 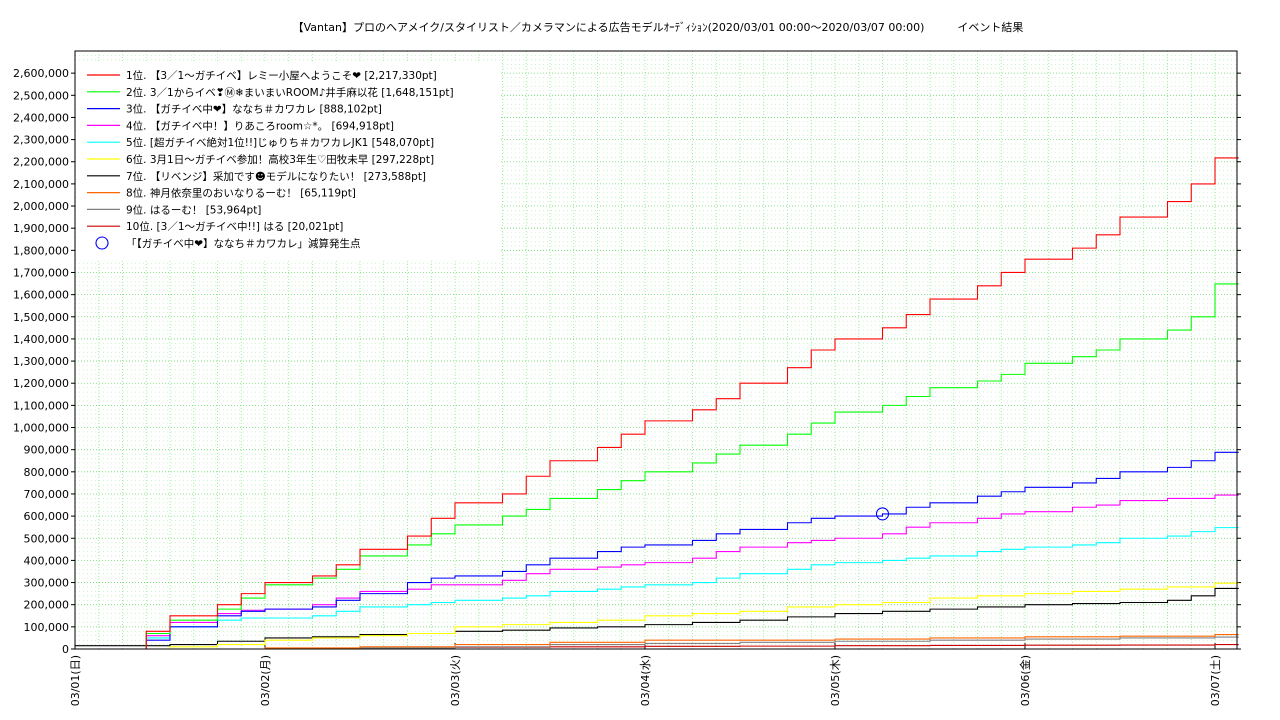 I want to click on y-tick-label: 2,000,000, so click(x=41, y=206).